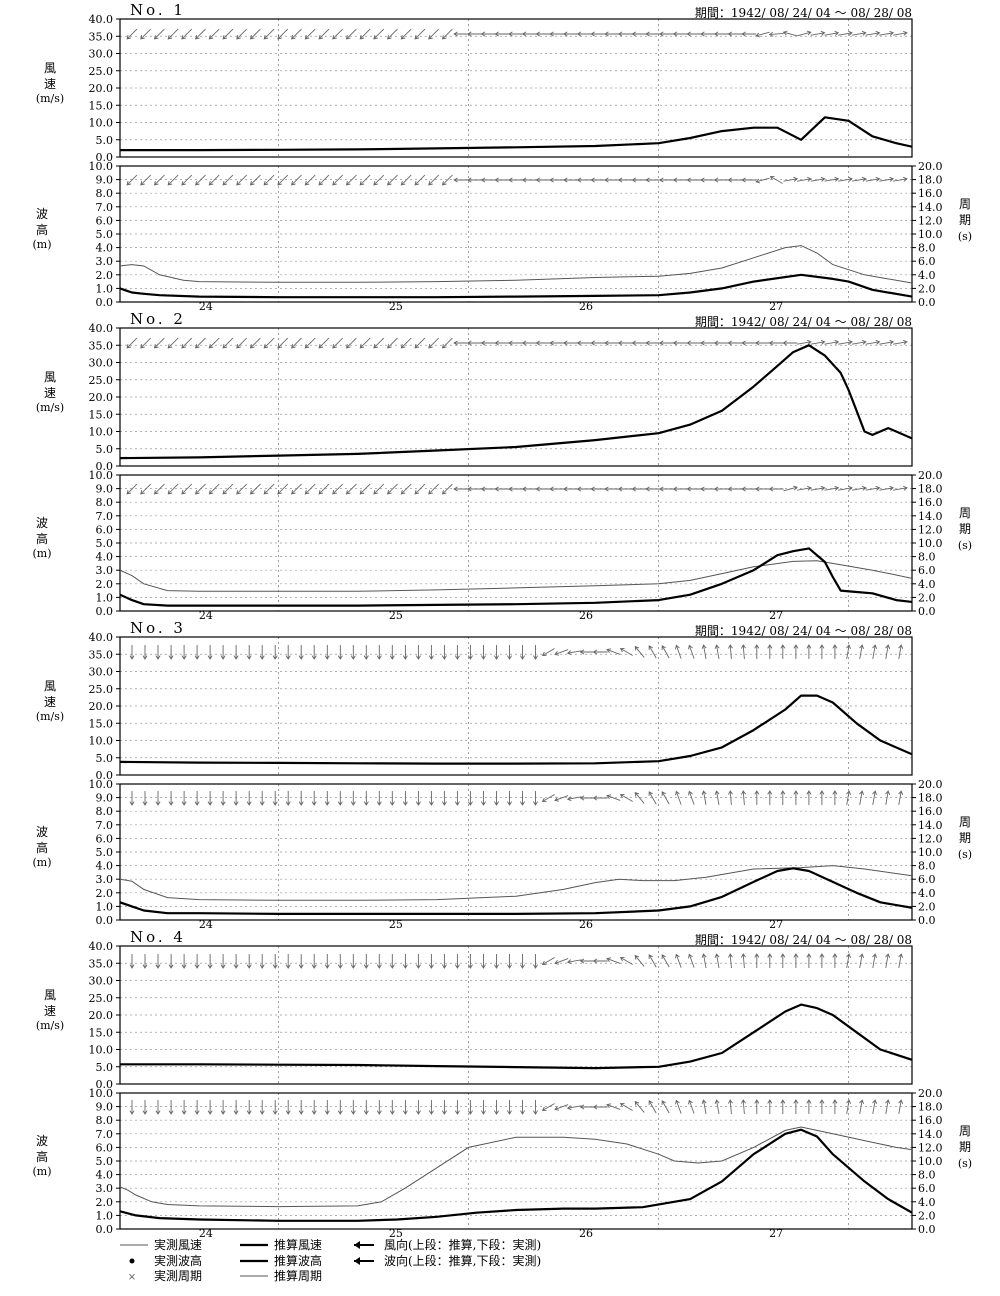 The width and height of the screenshot is (1000, 1296). What do you see at coordinates (105, 570) in the screenshot?
I see `wave-tick-label: 3.0` at bounding box center [105, 570].